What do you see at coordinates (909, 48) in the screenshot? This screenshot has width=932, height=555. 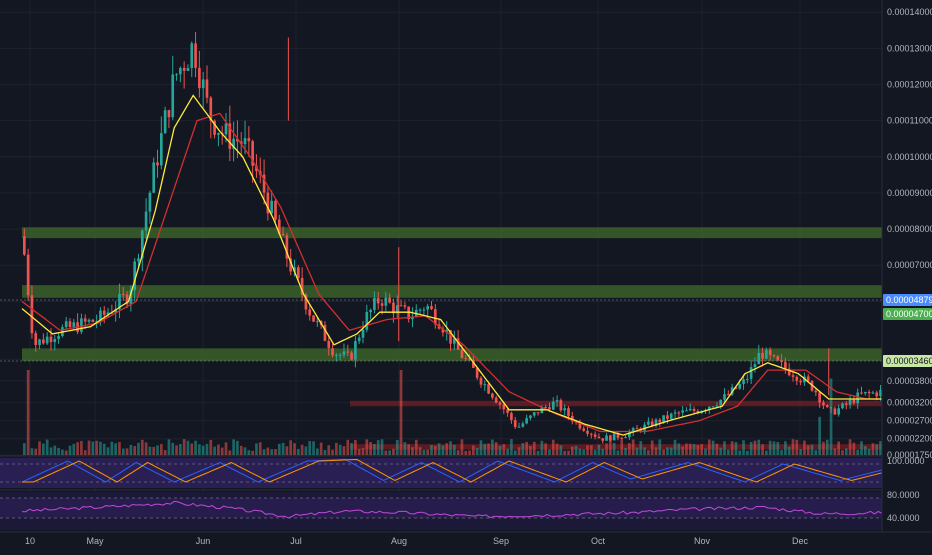 I see `price-tick-label: 0.00013000` at bounding box center [909, 48].